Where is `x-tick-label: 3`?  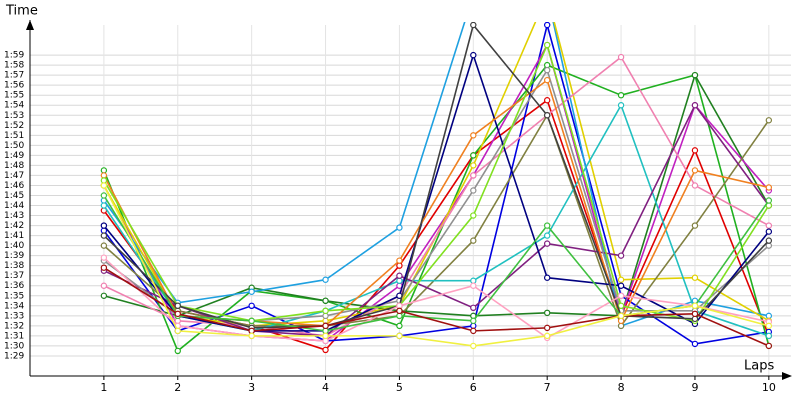 x-tick-label: 3 is located at coordinates (251, 387).